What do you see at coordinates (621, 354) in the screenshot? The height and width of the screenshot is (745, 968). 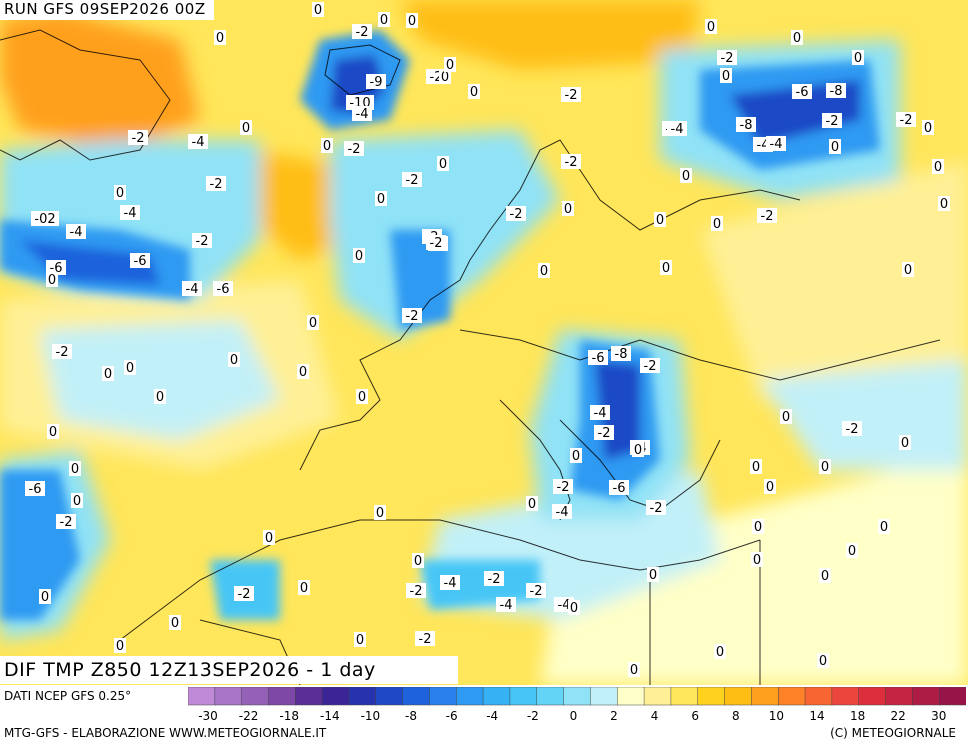 I see `value-label-text: -8` at bounding box center [621, 354].